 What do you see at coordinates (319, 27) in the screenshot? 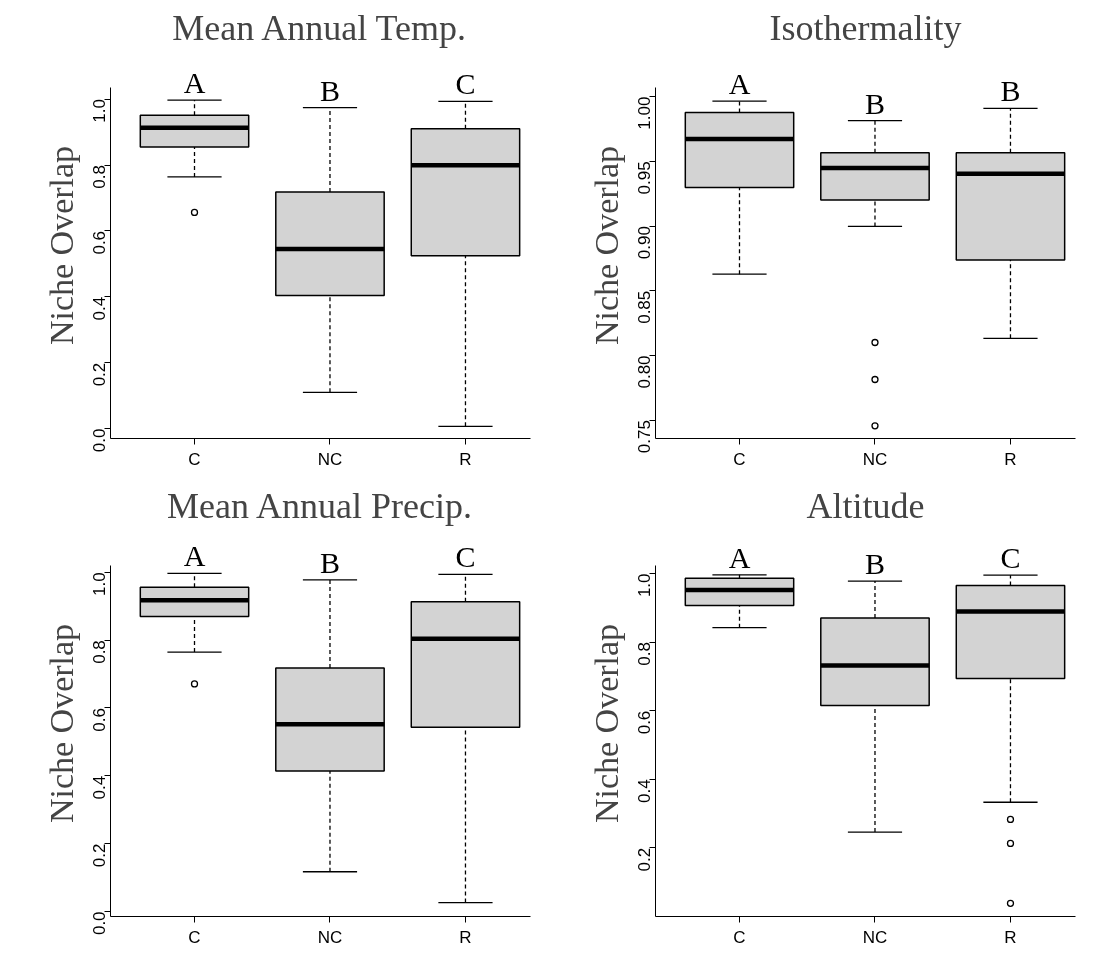
I see `chart-title: Mean Annual Temp.` at bounding box center [319, 27].